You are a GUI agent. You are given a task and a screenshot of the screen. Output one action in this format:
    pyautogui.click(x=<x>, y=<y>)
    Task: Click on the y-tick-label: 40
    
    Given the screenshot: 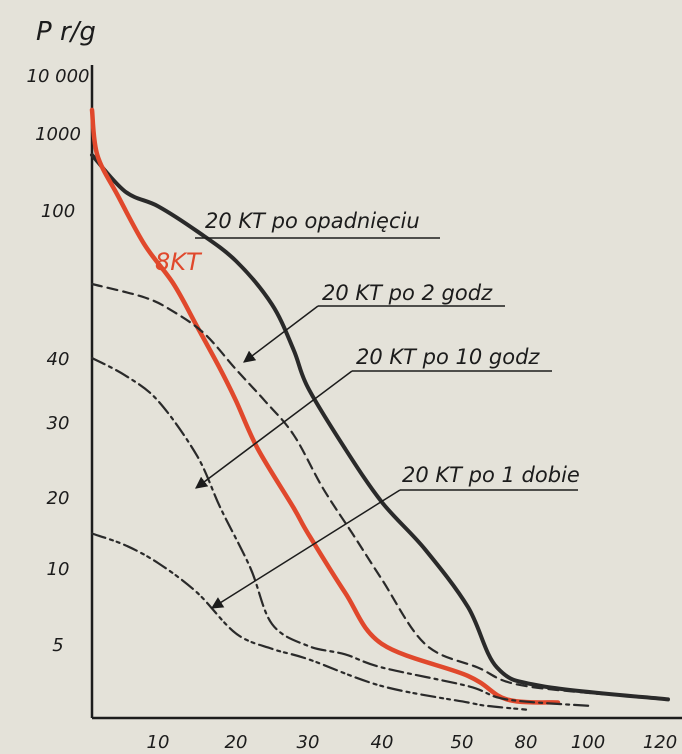 What is the action you would take?
    pyautogui.click(x=58, y=359)
    